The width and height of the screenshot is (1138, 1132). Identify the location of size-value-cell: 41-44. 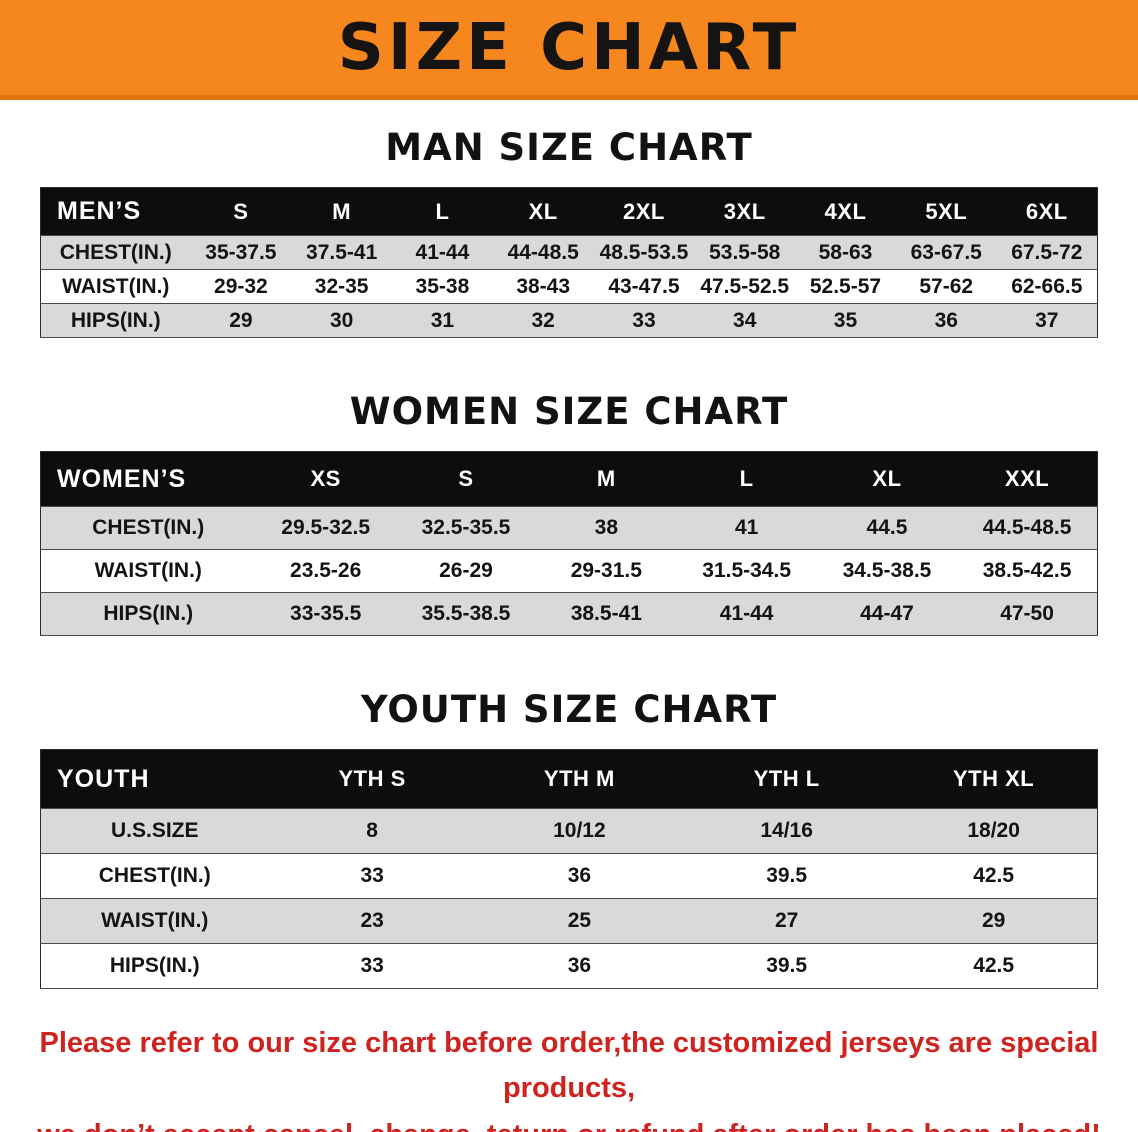
(442, 252).